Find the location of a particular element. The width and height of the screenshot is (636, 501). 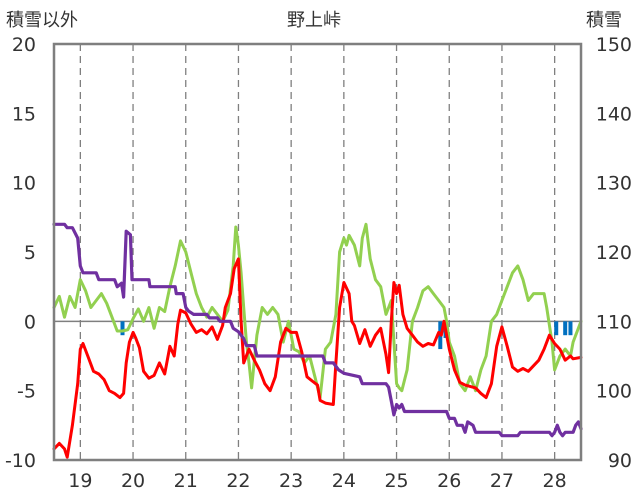

left-axis-title: 積雪以外 is located at coordinates (42, 20).